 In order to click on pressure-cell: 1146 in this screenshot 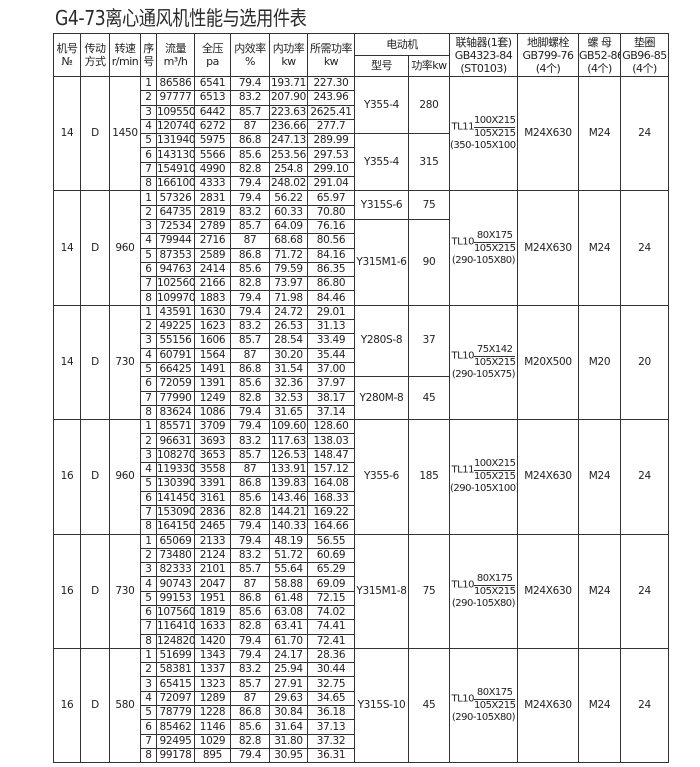, I will do `click(212, 727)`.